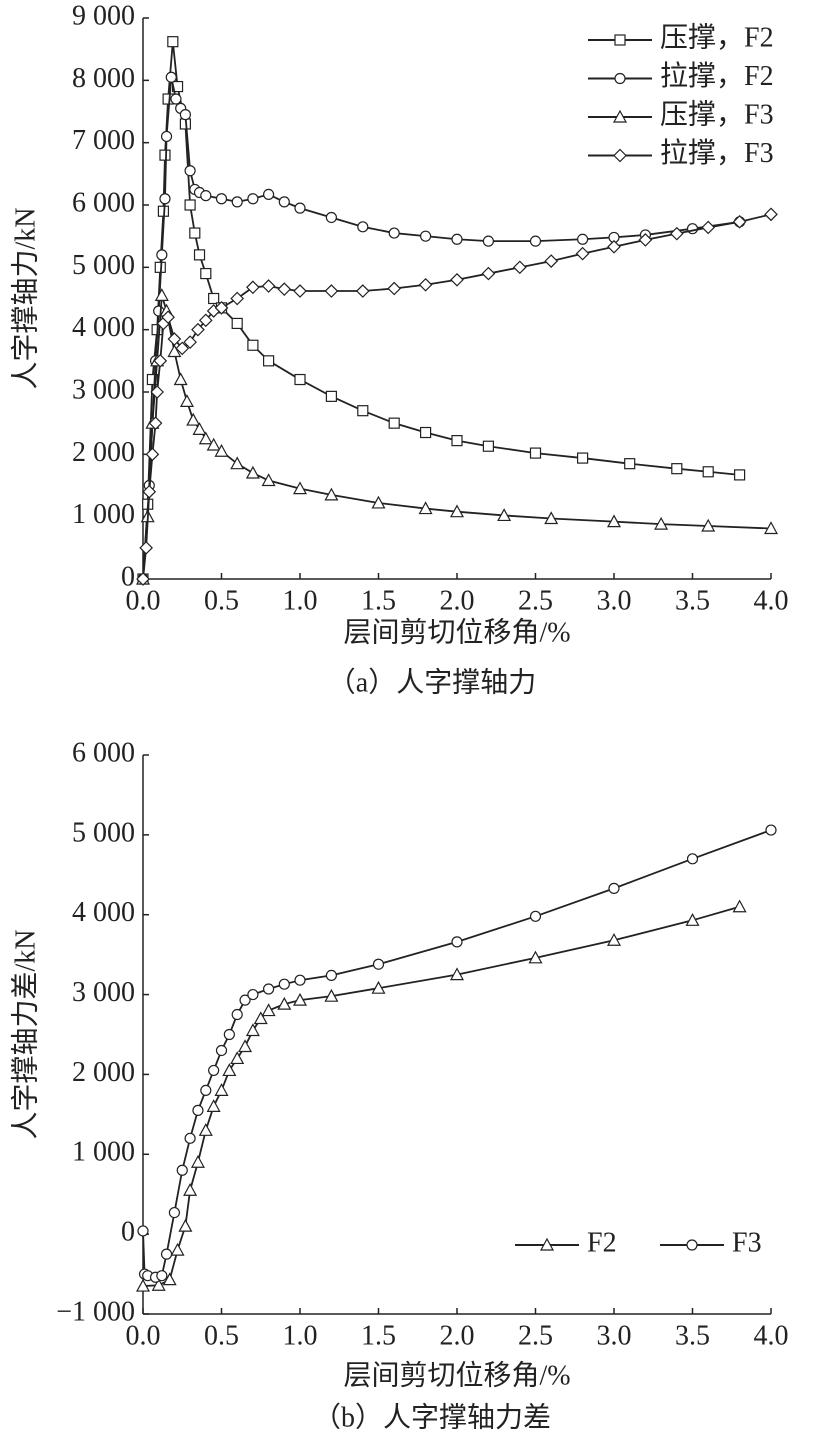  I want to click on x-tick-label: 1.0, so click(300, 600).